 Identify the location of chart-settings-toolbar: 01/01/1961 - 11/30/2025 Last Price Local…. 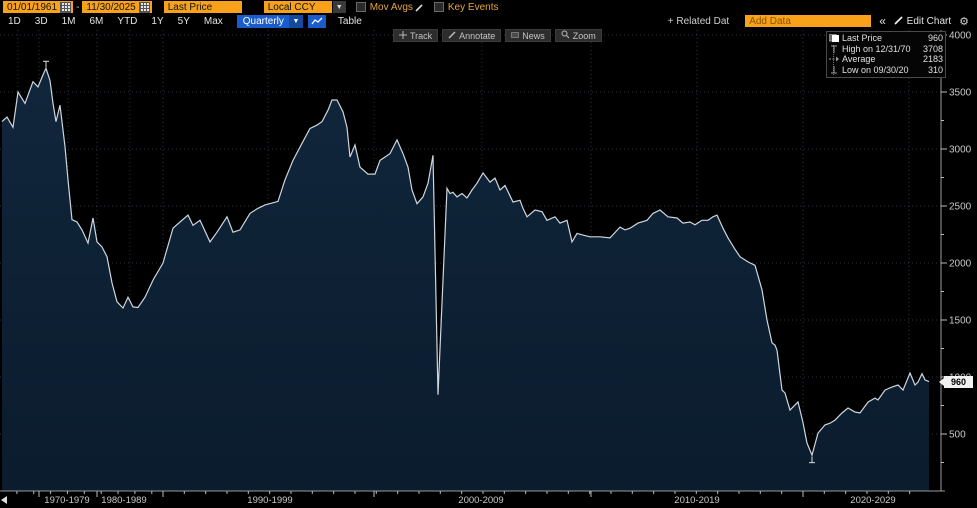
(488, 7).